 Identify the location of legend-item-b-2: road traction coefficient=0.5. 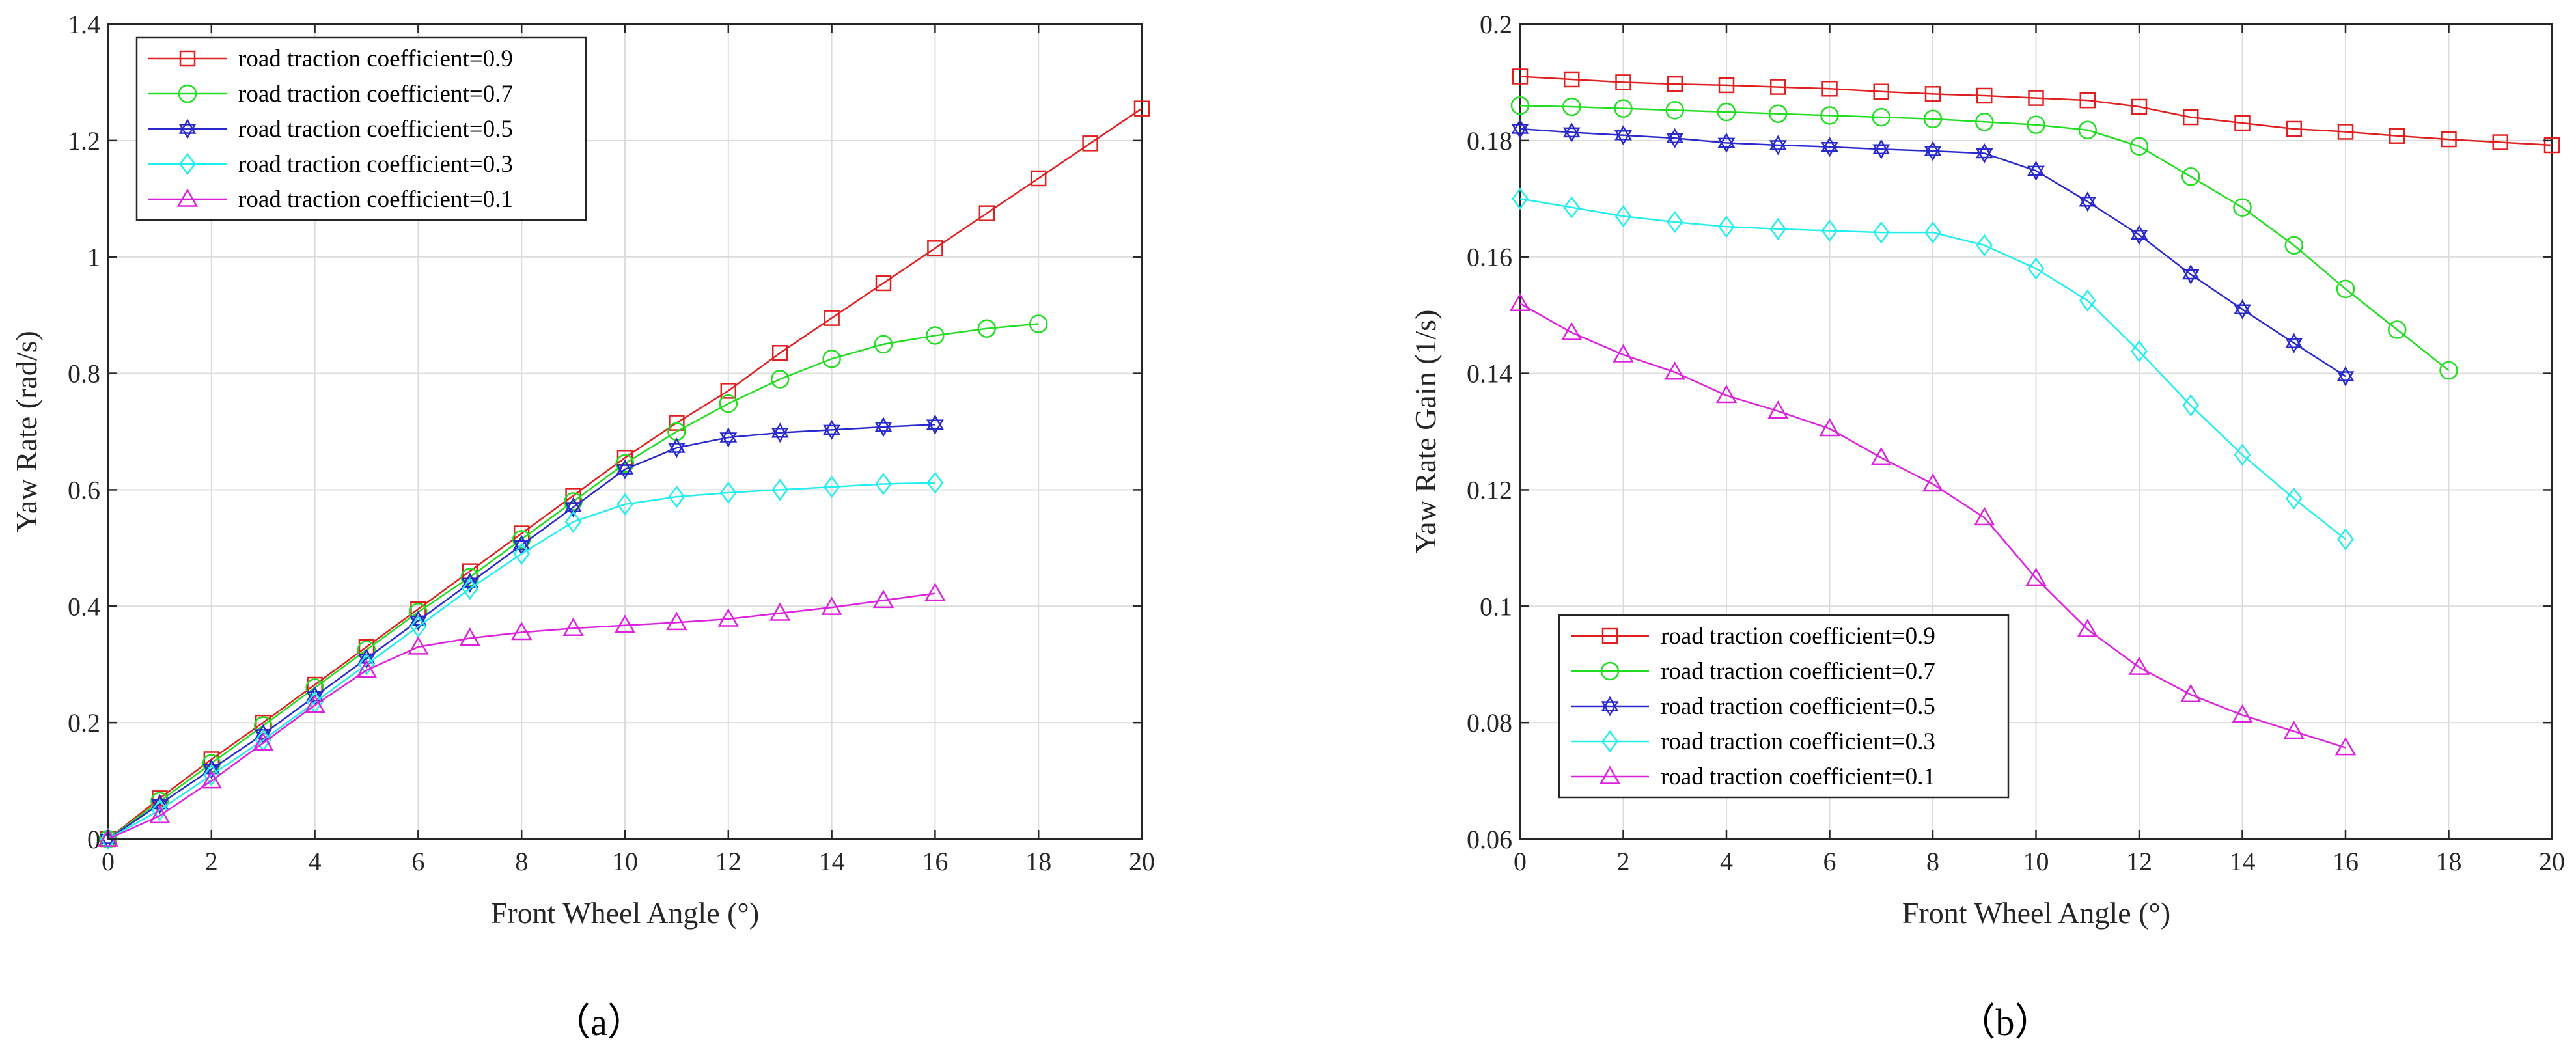
(1753, 707).